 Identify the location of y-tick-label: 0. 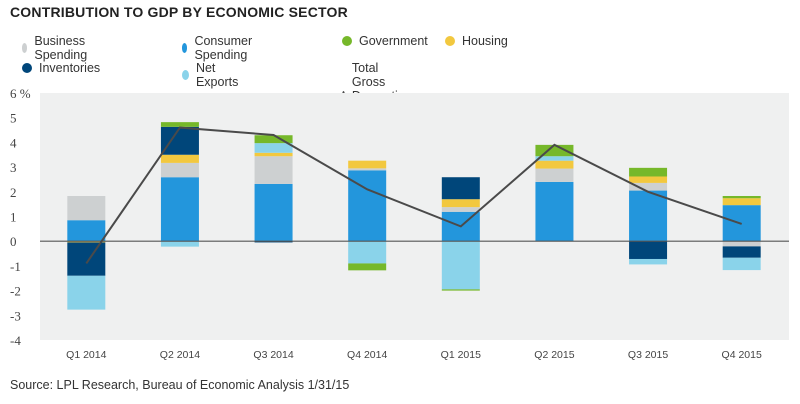
(13, 241).